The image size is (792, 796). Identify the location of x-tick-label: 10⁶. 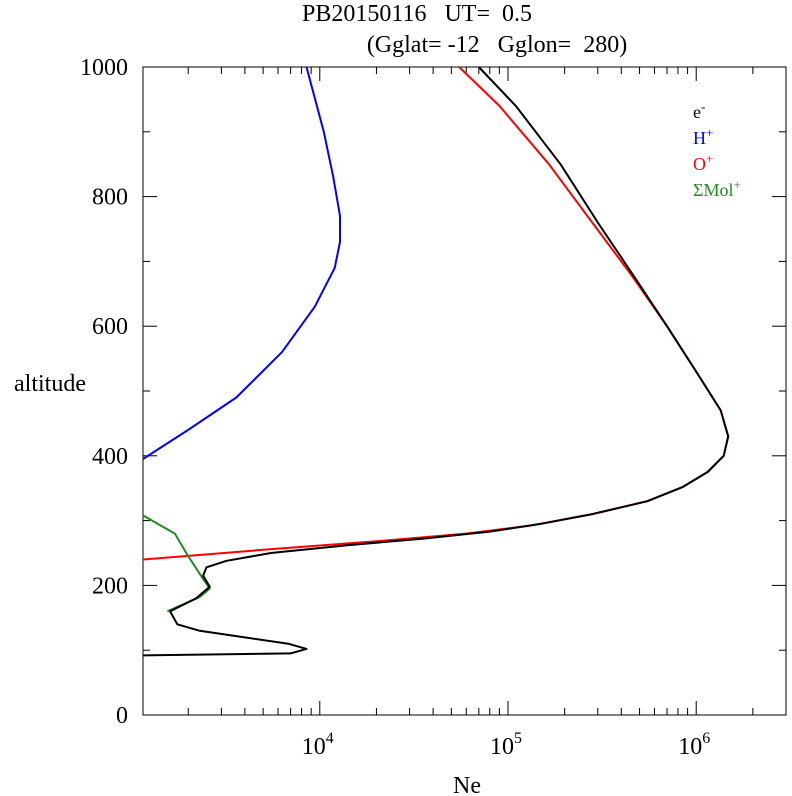
(694, 745).